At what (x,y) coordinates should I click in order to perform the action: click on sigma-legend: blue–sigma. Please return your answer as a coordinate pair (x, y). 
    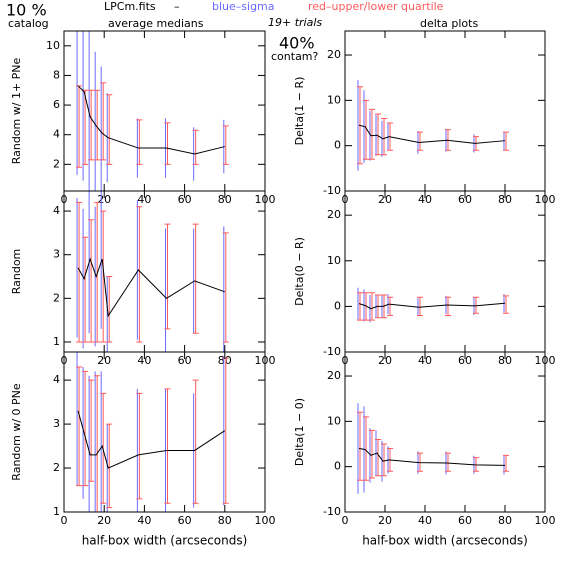
    Looking at the image, I should click on (243, 6).